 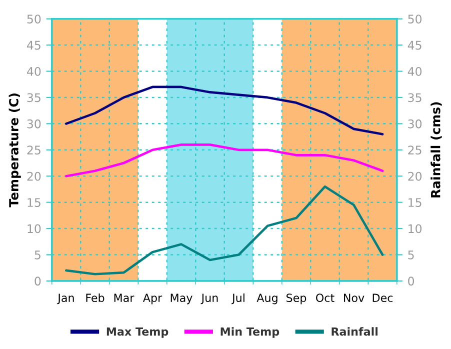 I want to click on x-tick-label: Oct, so click(x=325, y=298).